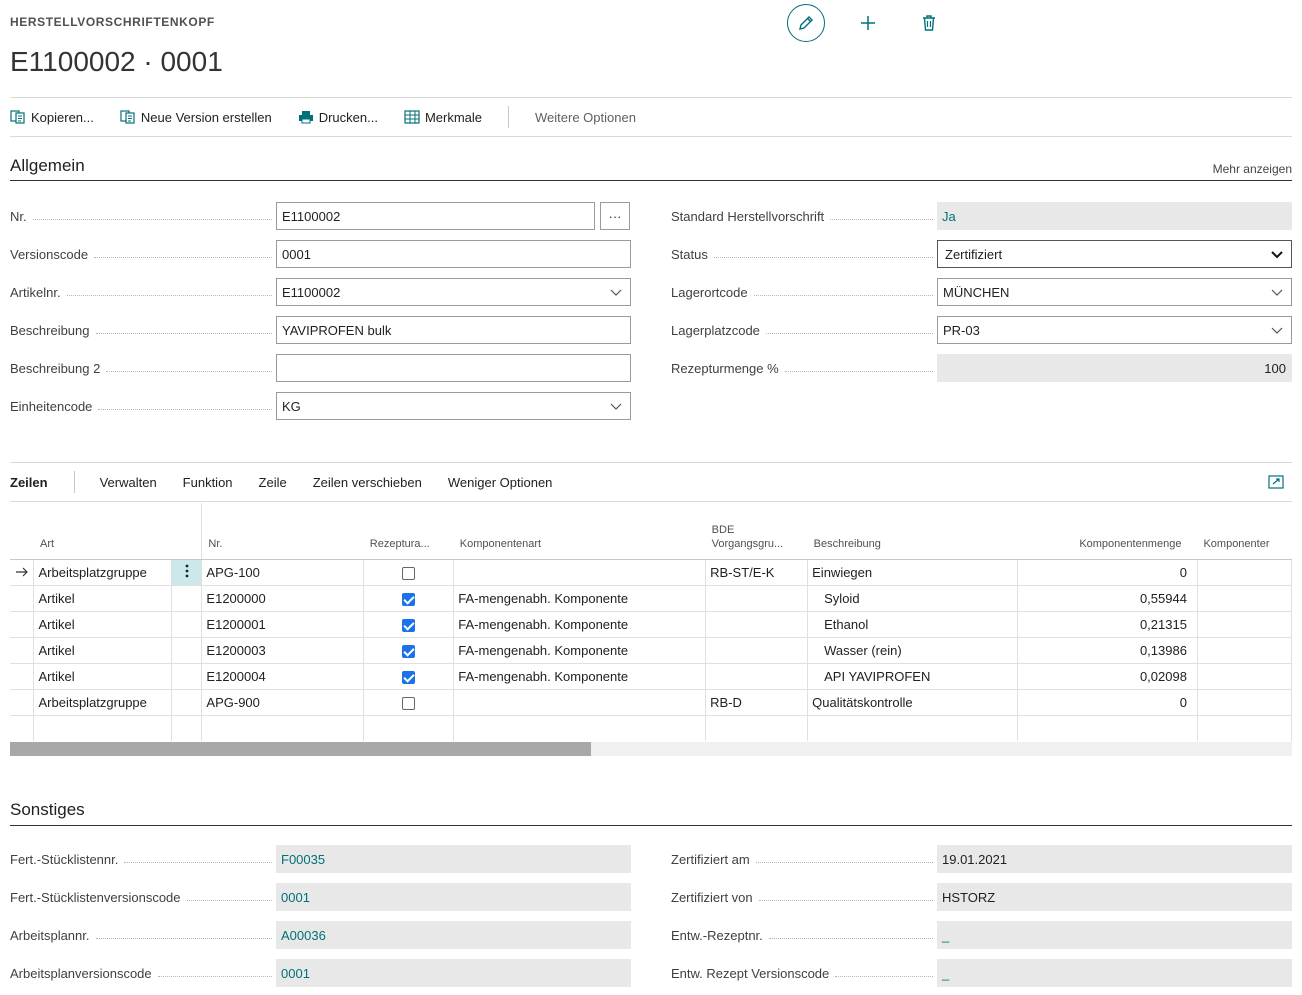 The width and height of the screenshot is (1302, 995). What do you see at coordinates (453, 254) in the screenshot?
I see `version-code-input: 0001` at bounding box center [453, 254].